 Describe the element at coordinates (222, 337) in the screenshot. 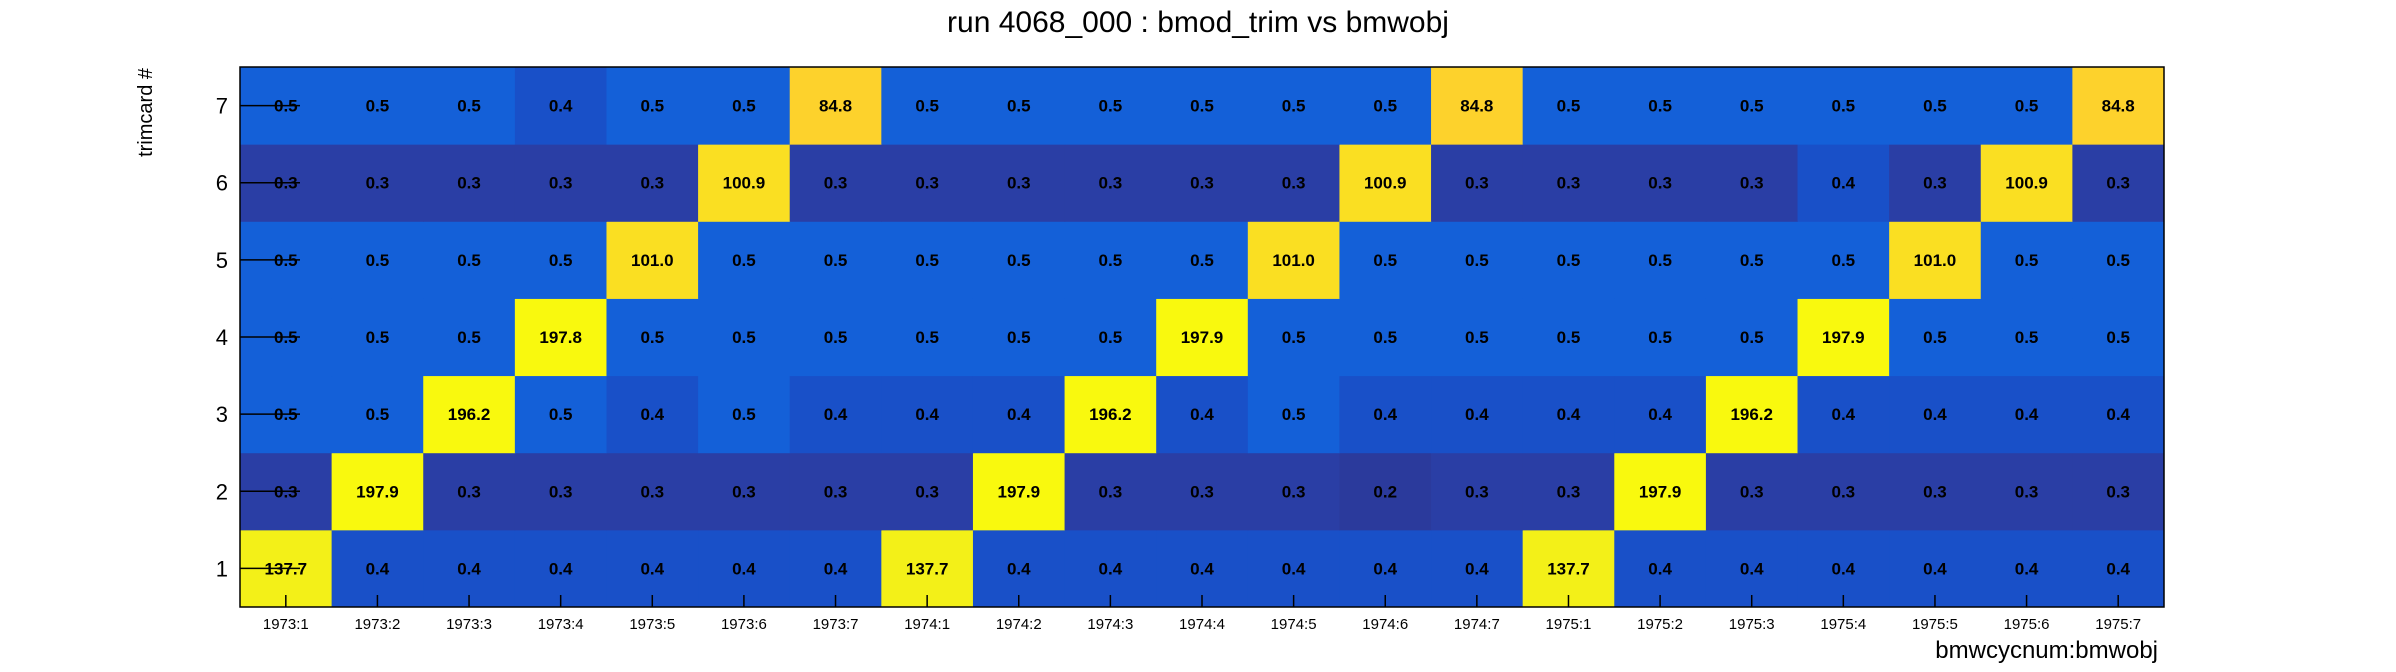

I see `y-tick-label: 4` at that location.